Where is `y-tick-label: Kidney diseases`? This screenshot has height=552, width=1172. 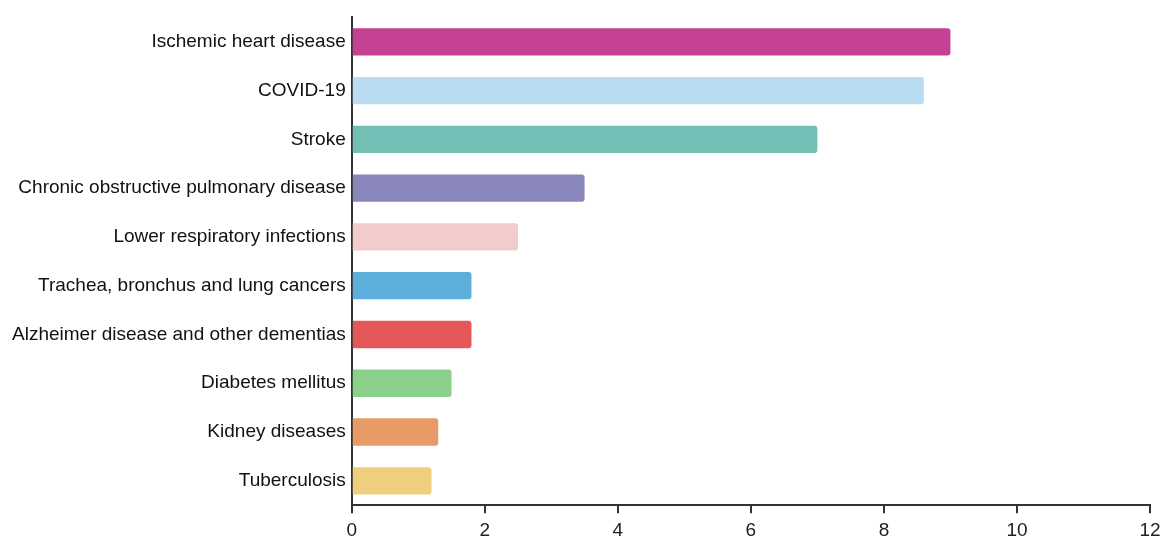 y-tick-label: Kidney diseases is located at coordinates (276, 431).